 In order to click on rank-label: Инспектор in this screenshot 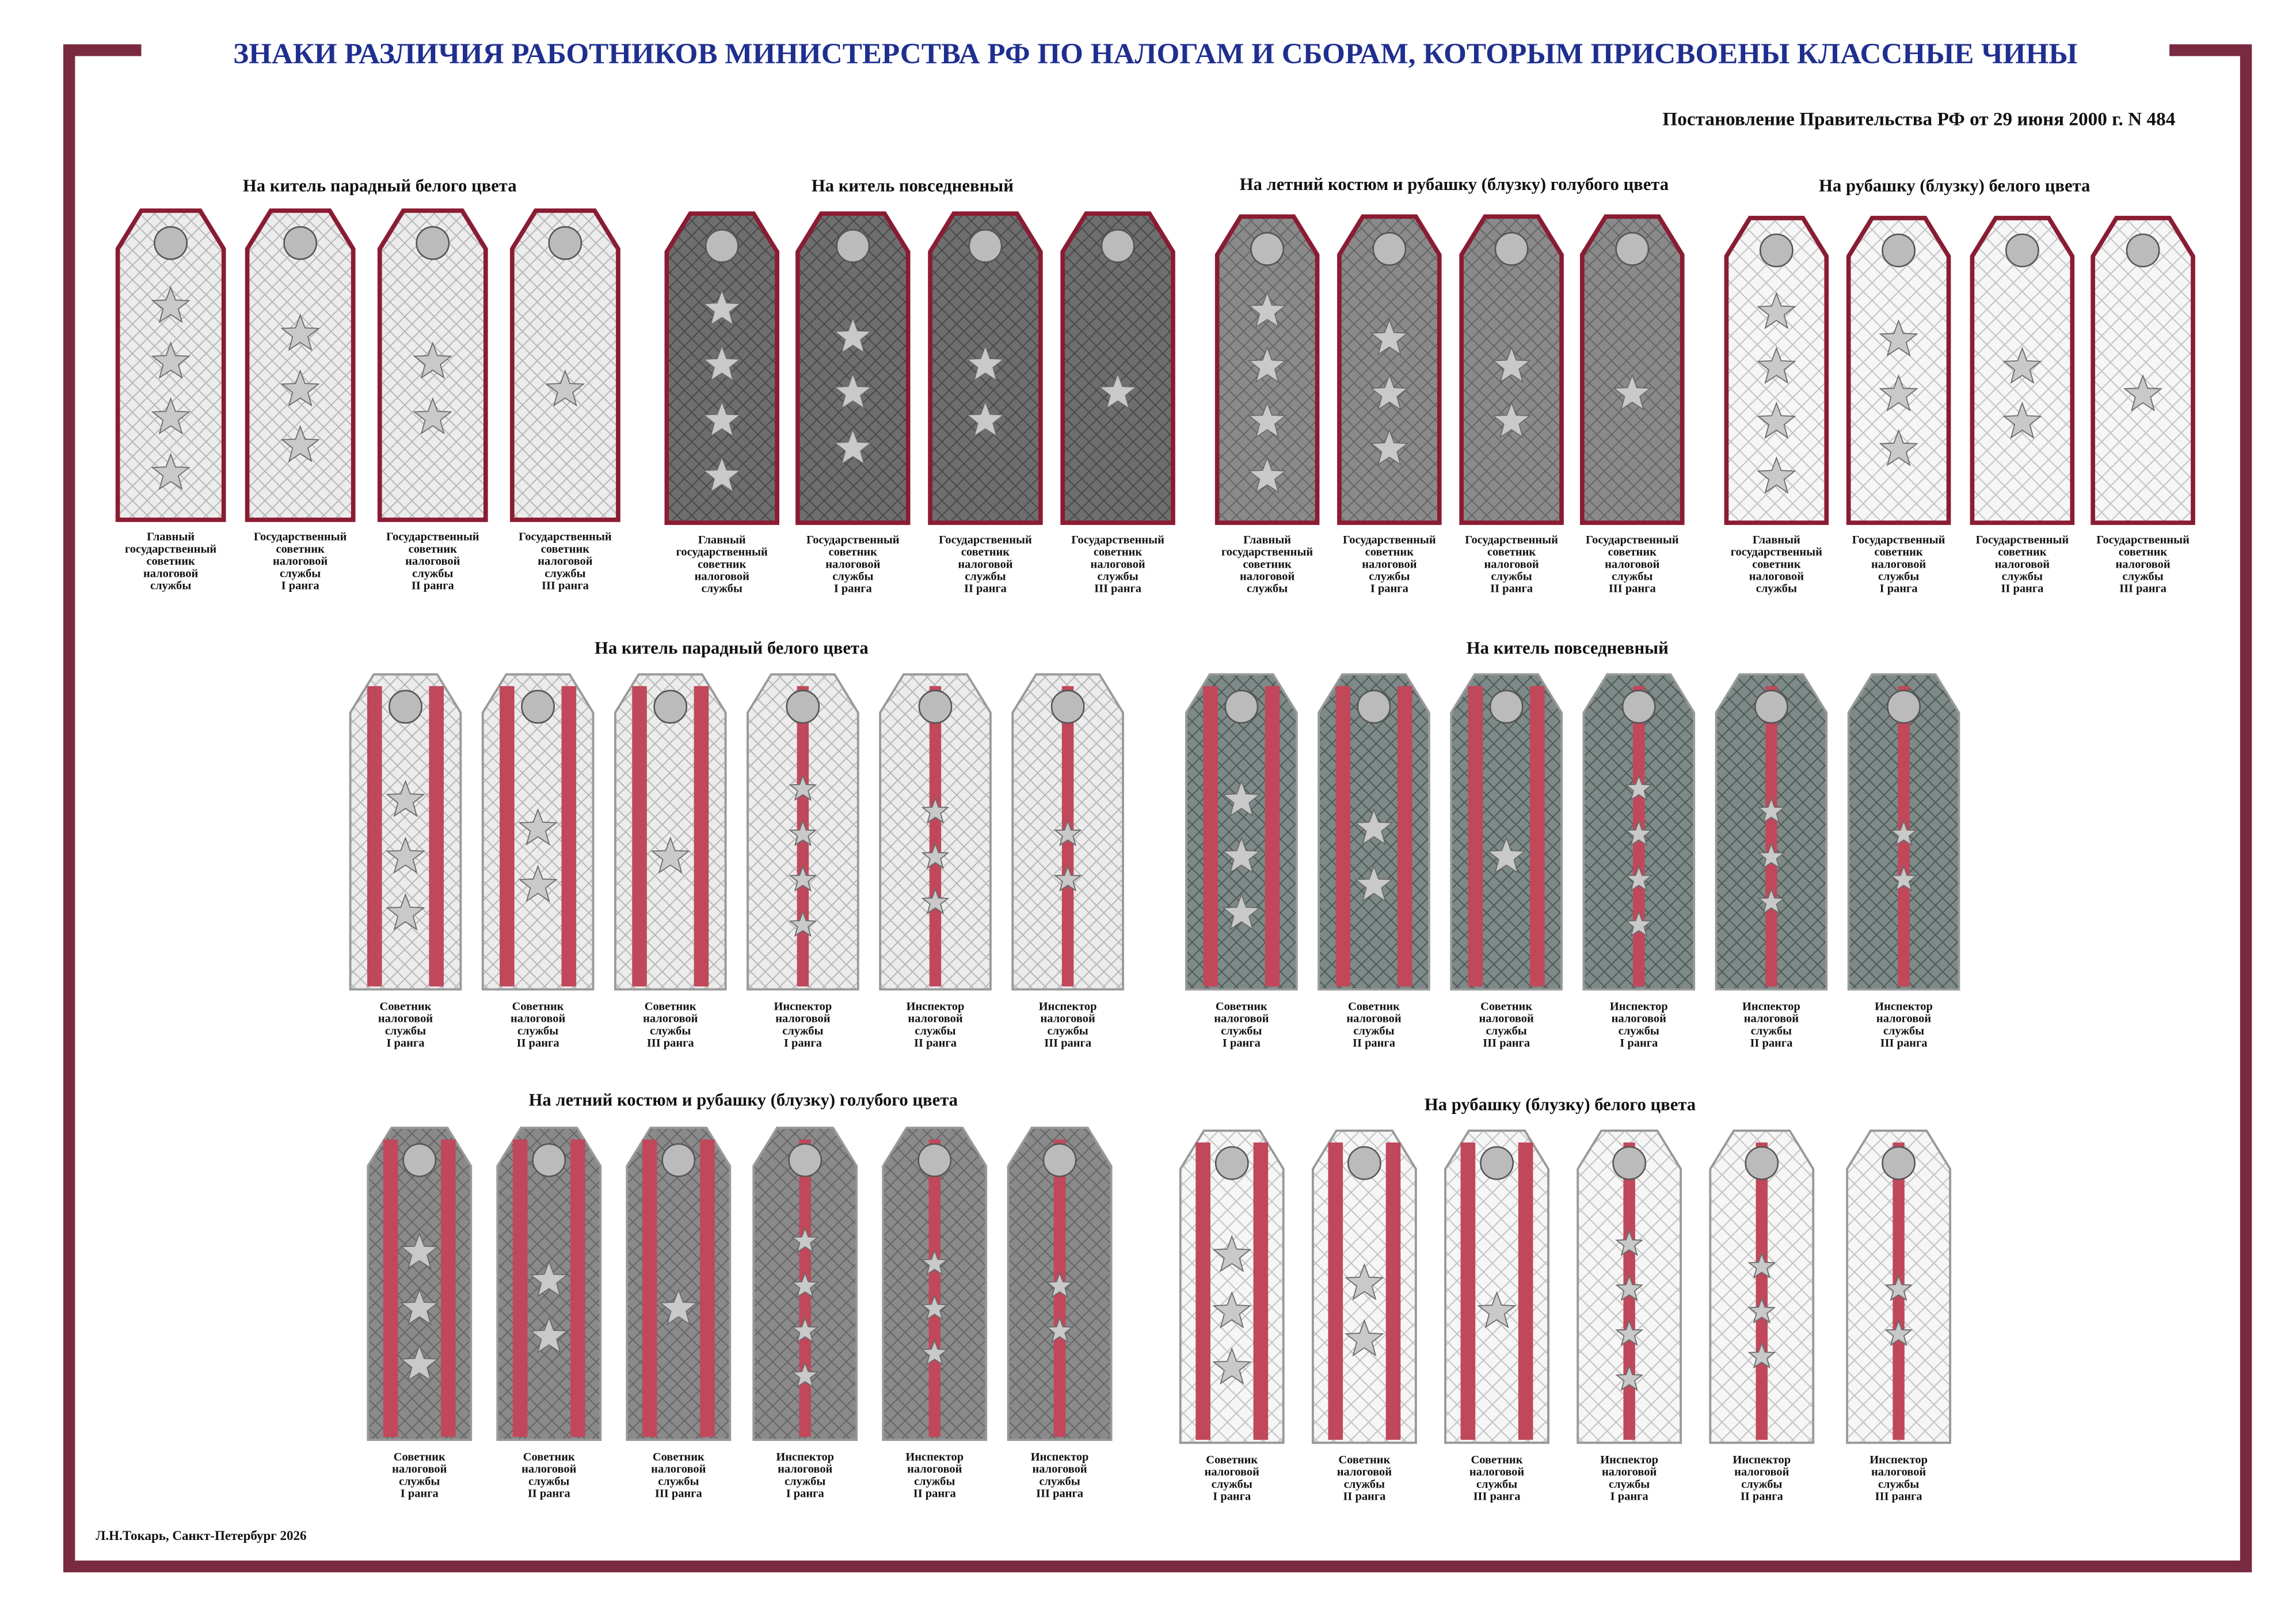, I will do `click(1898, 1460)`.